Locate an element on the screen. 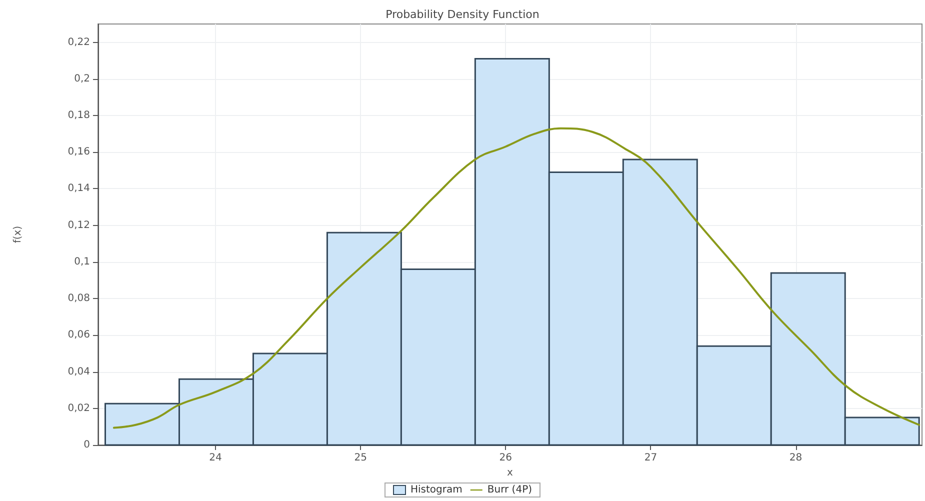 Image resolution: width=925 pixels, height=501 pixels. y-tick-label: 0,2 is located at coordinates (82, 78).